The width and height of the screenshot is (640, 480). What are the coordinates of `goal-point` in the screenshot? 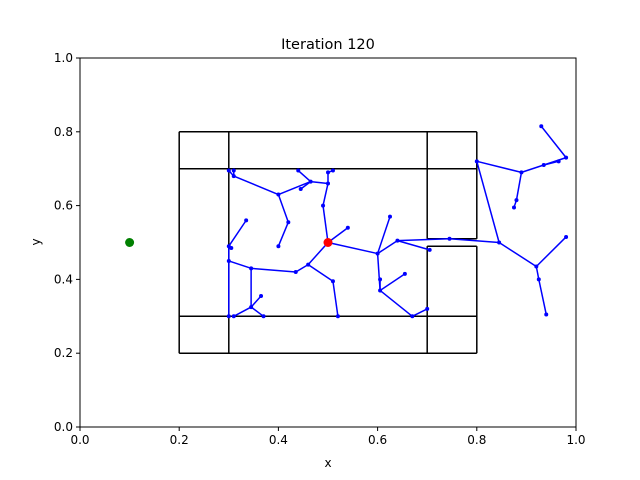 It's located at (130, 242).